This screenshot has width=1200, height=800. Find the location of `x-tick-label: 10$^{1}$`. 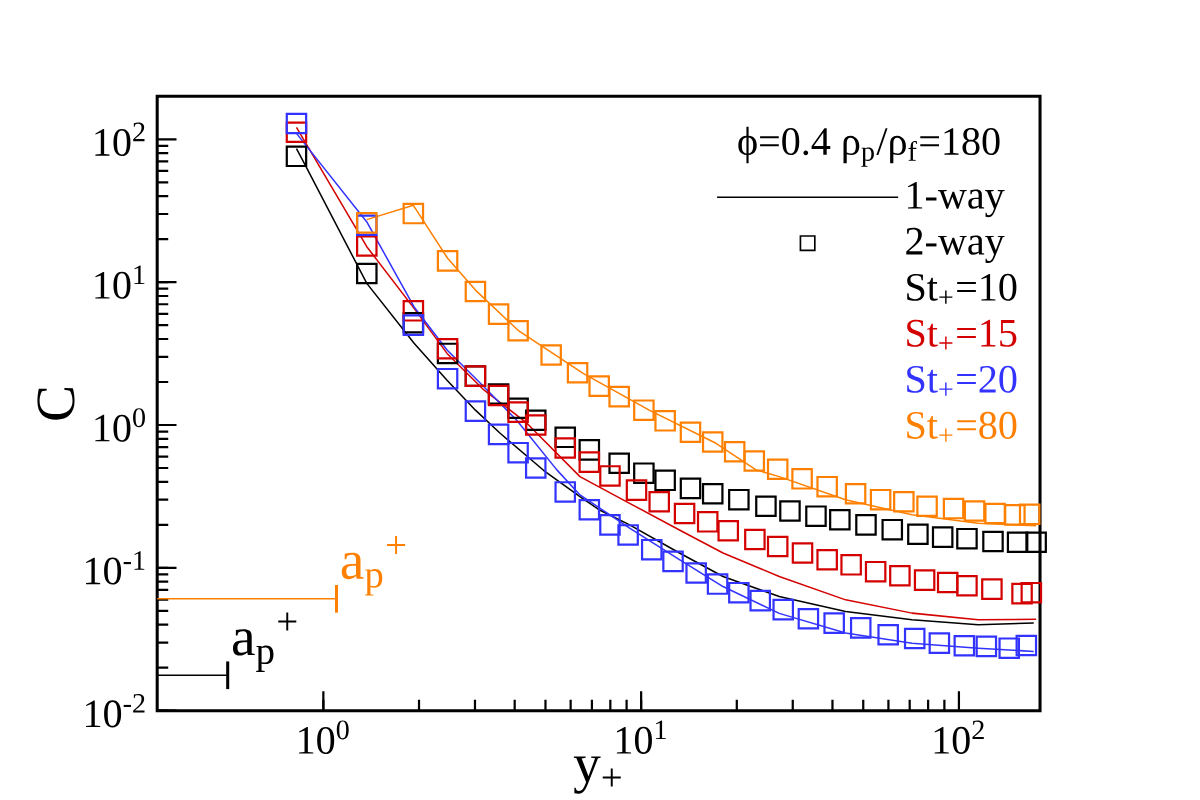

x-tick-label: 10$^{1}$ is located at coordinates (641, 737).